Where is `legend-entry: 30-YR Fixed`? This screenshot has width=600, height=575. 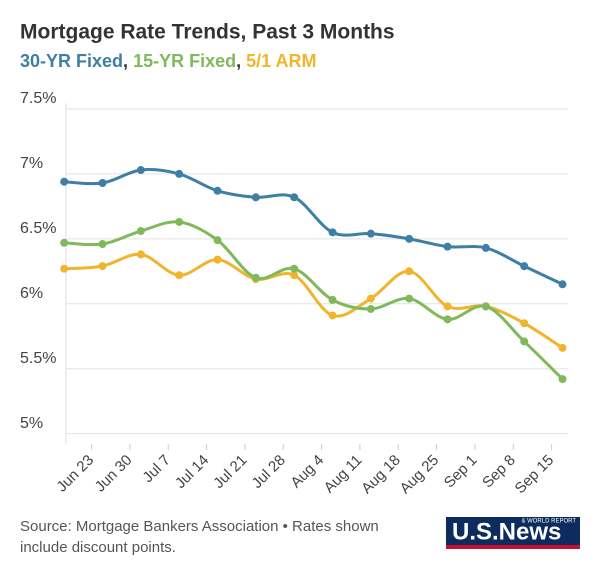 legend-entry: 30-YR Fixed is located at coordinates (71, 61).